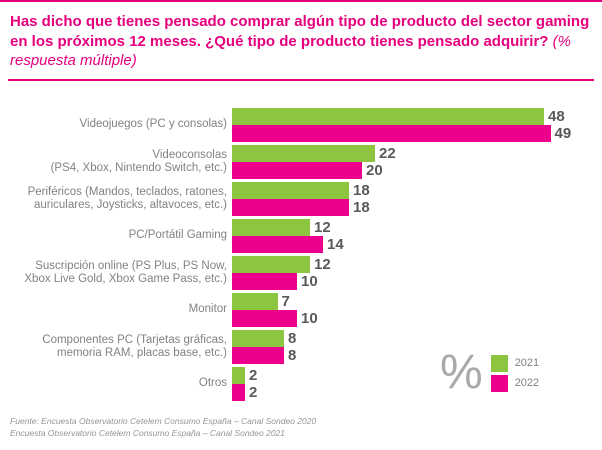  What do you see at coordinates (153, 124) in the screenshot?
I see `category-label: Videojuegos (PC y consolas)` at bounding box center [153, 124].